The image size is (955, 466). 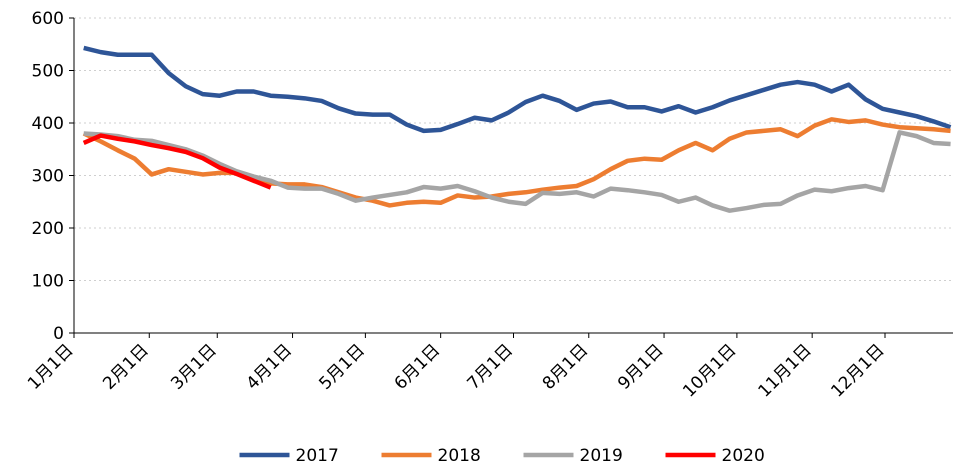 What do you see at coordinates (48, 177) in the screenshot?
I see `y-tick-label: 300` at bounding box center [48, 177].